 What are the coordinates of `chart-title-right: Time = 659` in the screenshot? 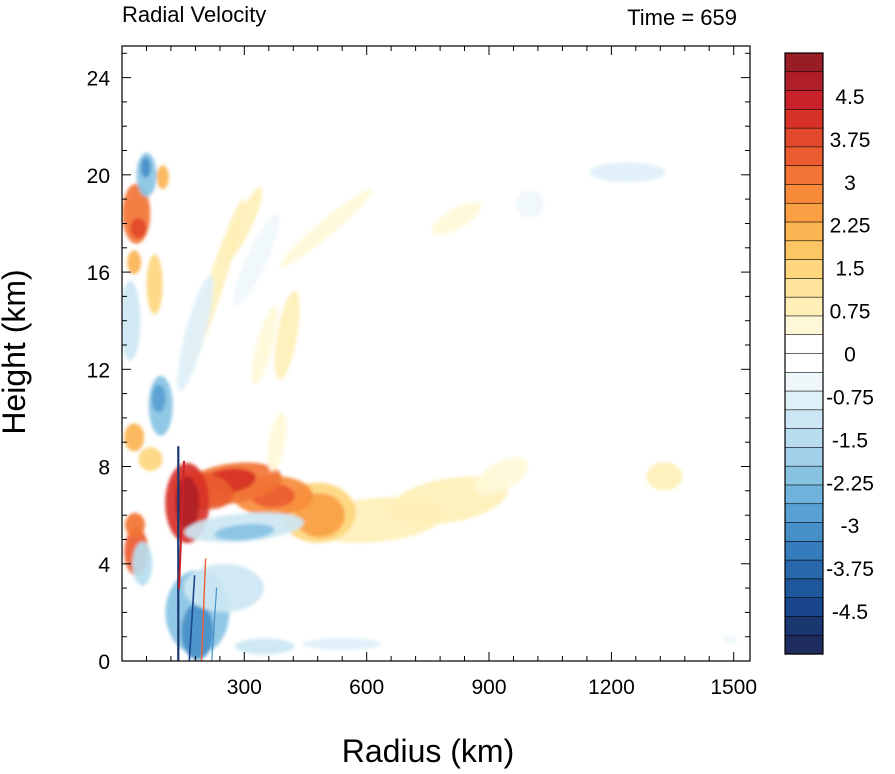 It's located at (682, 17).